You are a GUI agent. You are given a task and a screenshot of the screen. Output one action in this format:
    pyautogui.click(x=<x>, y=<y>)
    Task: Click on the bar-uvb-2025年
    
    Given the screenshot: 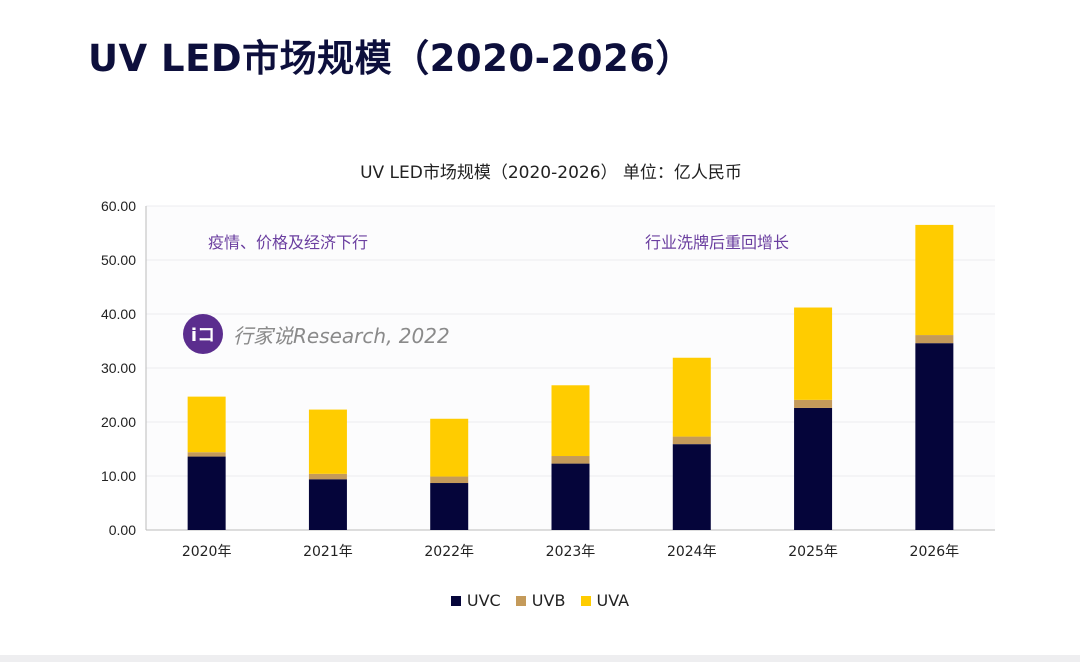 What is the action you would take?
    pyautogui.click(x=813, y=403)
    